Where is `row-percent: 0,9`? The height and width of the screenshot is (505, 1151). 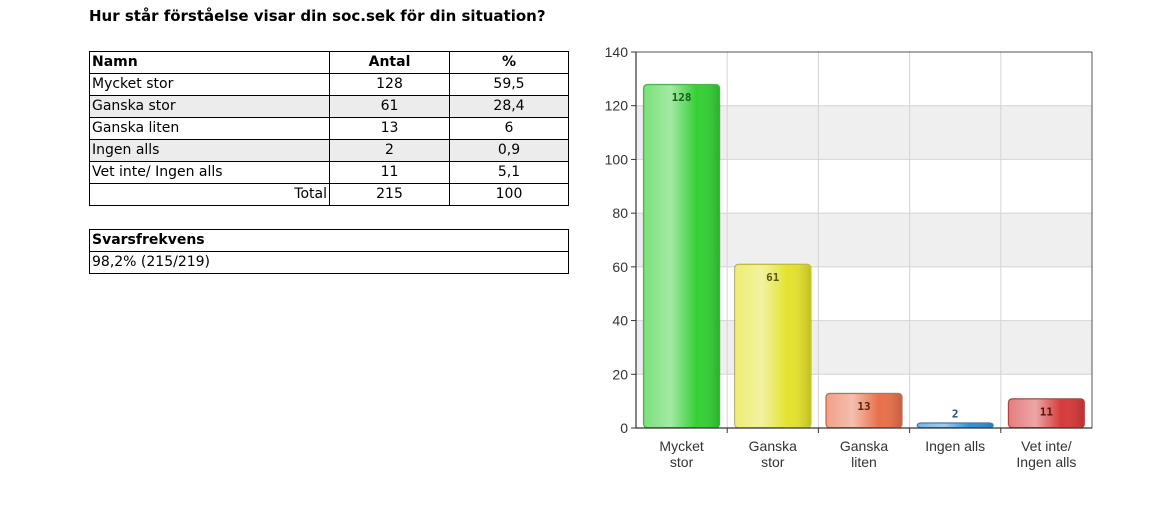 row-percent: 0,9 is located at coordinates (509, 150).